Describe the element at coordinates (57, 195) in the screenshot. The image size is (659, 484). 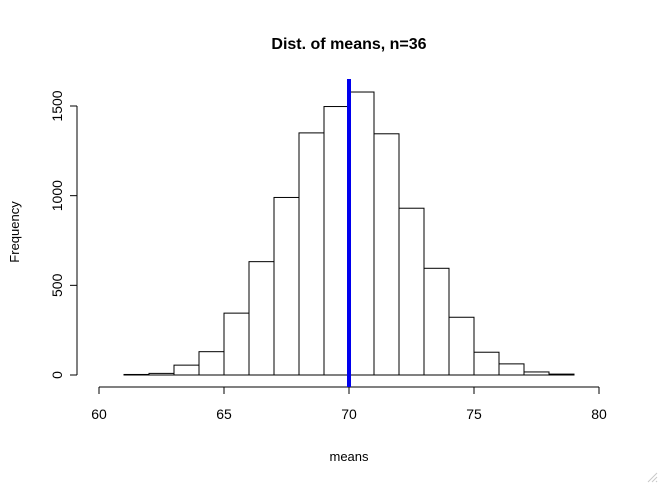
I see `y-tick-label: 1000` at that location.